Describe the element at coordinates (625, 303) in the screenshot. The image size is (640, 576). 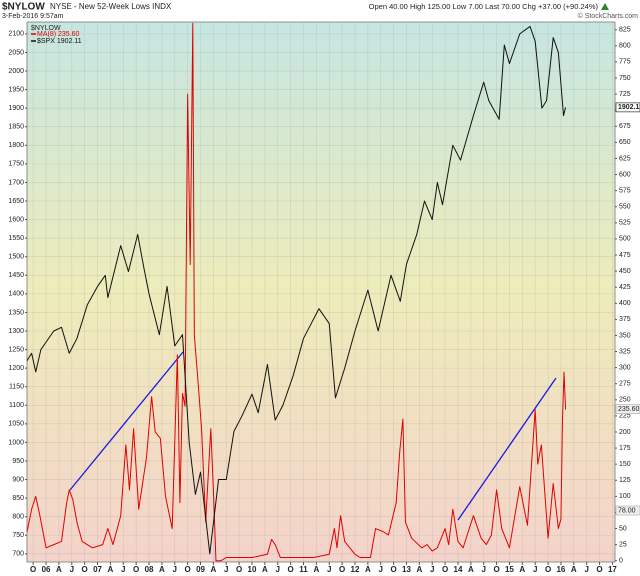
I see `y2-tick-label: 400` at that location.